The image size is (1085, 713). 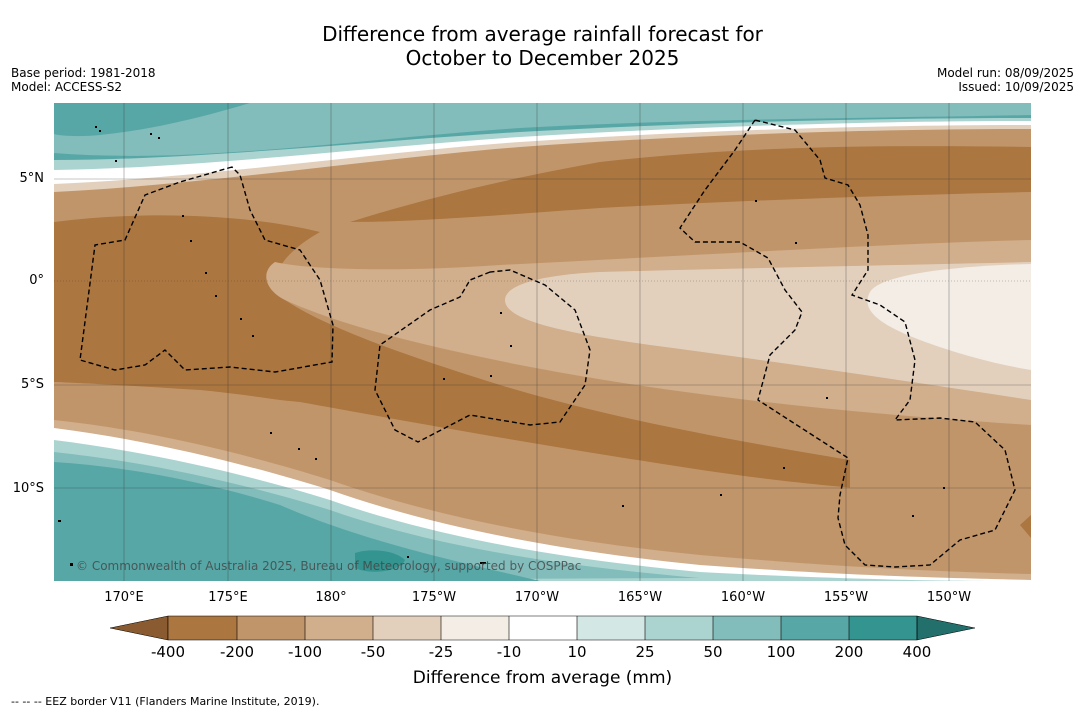 I want to click on legend-swatch-under, so click(x=139, y=628).